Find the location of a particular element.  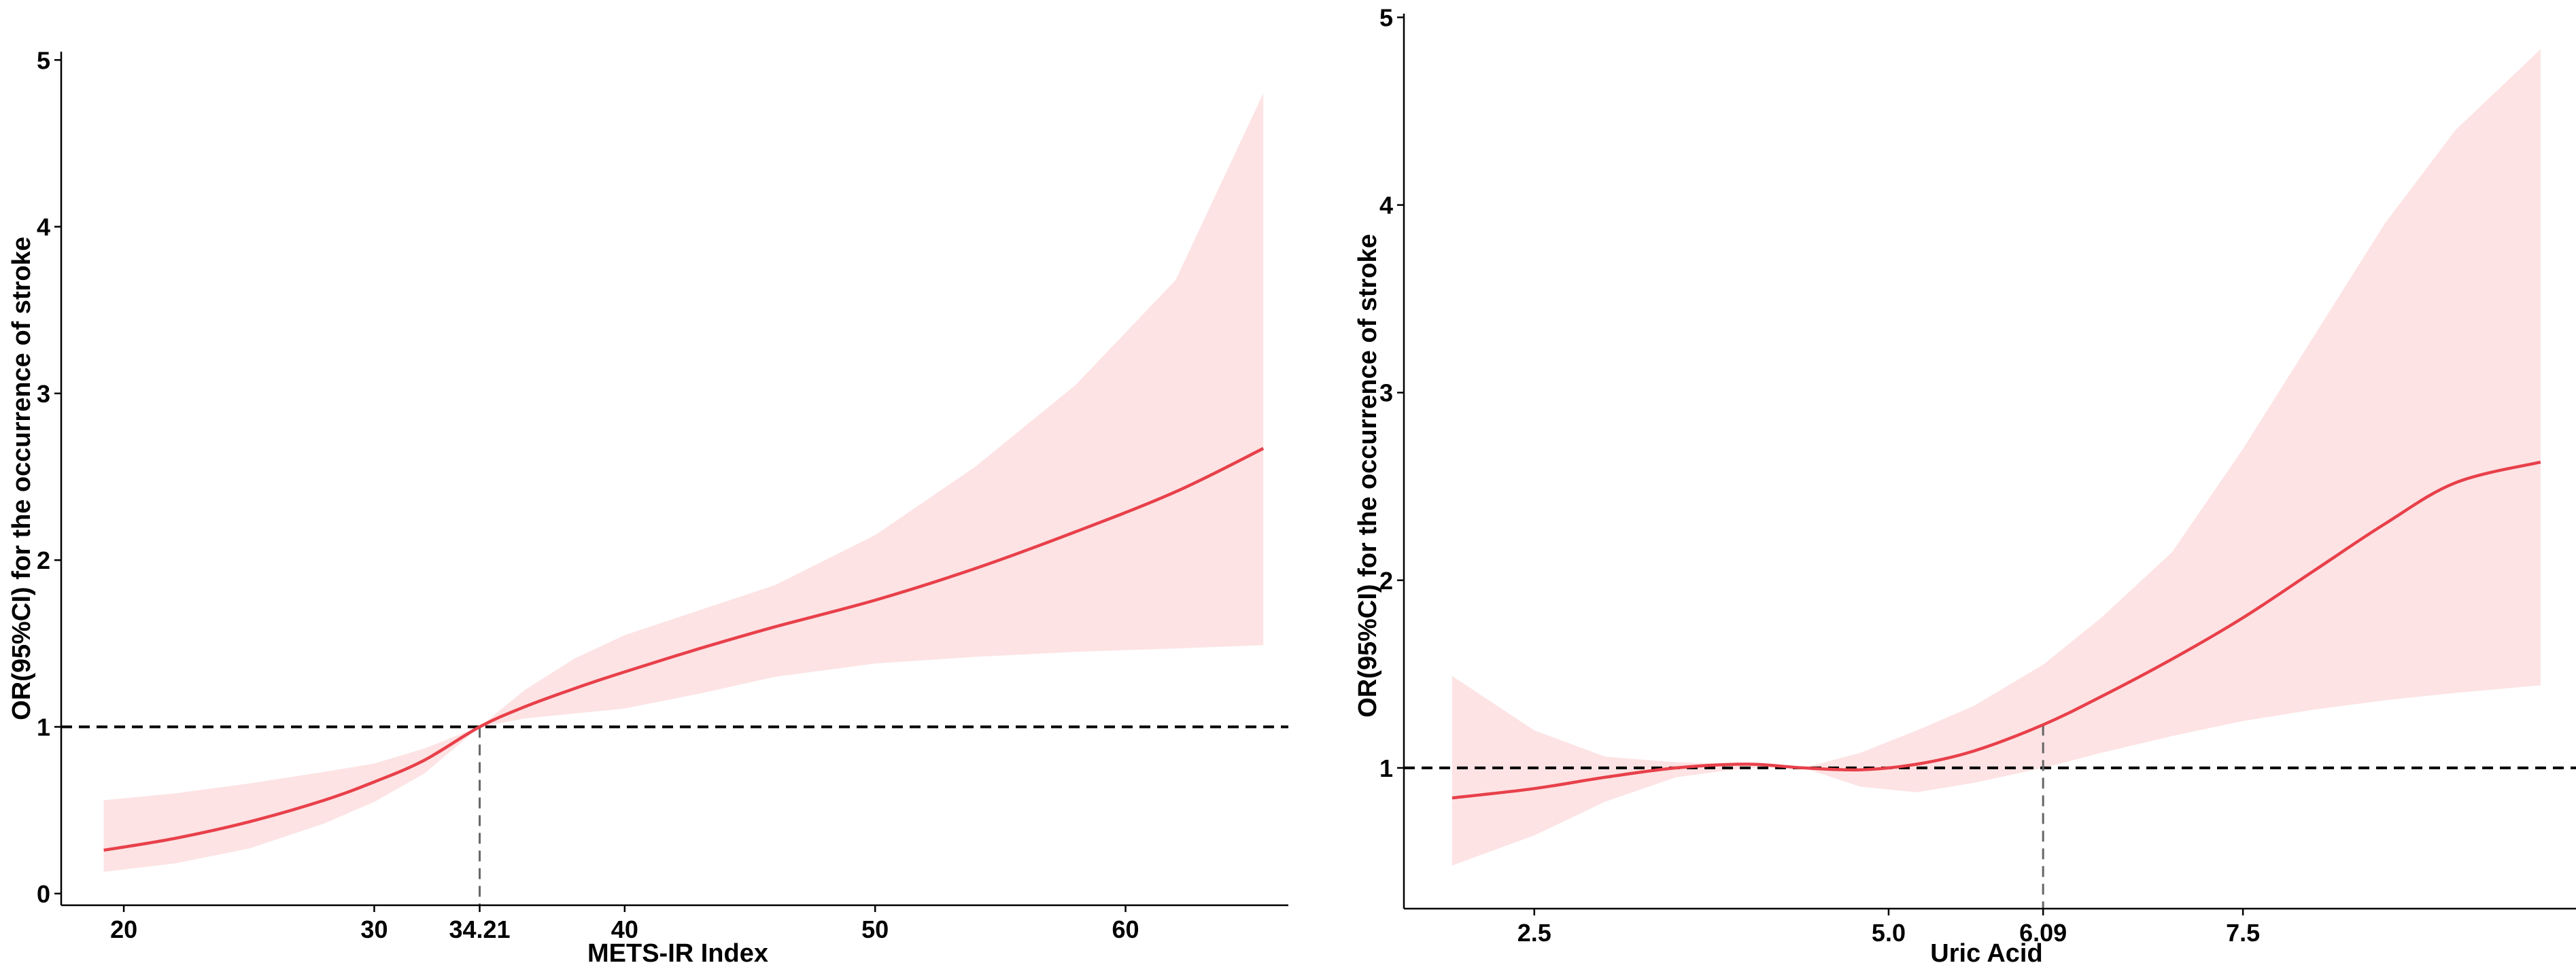

left-y-tick-label: 3 is located at coordinates (43, 394).